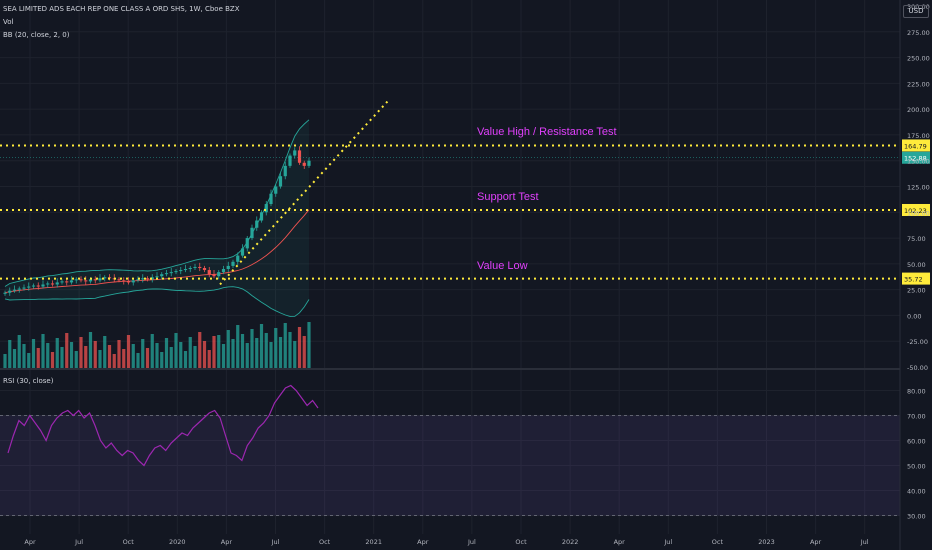  What do you see at coordinates (916, 467) in the screenshot?
I see `rsi-tick-label: 50.00` at bounding box center [916, 467].